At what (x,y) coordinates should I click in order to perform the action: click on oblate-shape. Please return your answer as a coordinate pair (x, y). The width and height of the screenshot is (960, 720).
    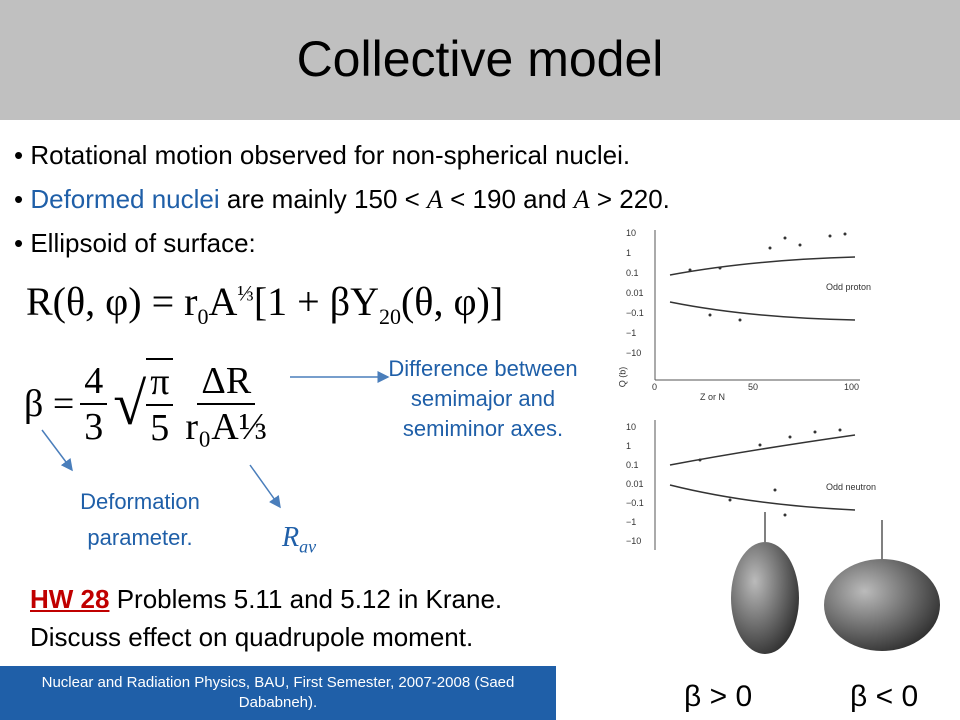
    Looking at the image, I should click on (882, 605).